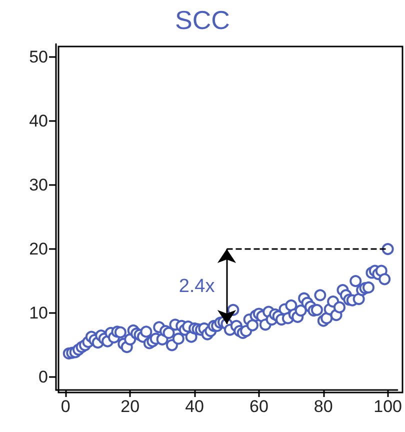  Describe the element at coordinates (38, 184) in the screenshot. I see `y-tick-label: 30` at that location.